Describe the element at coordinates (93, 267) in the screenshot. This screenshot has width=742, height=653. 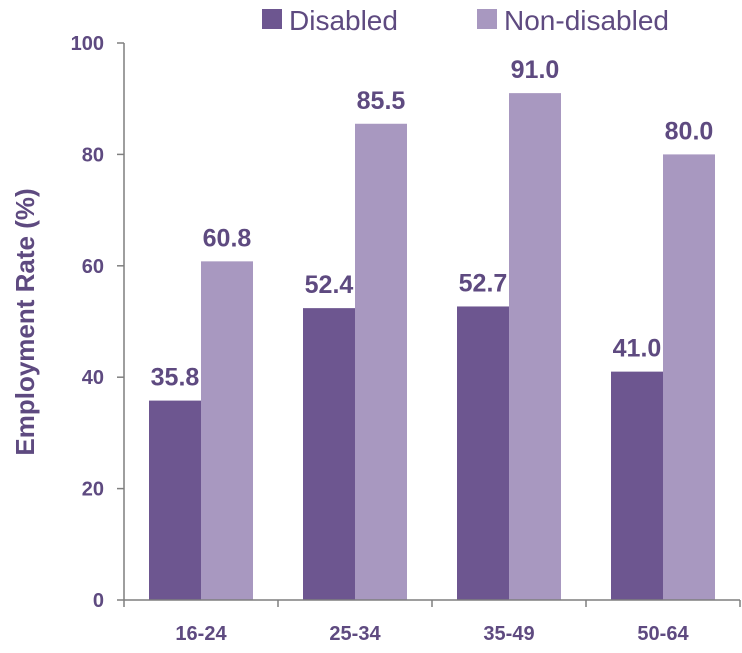
I see `y-tick-label: 60` at that location.